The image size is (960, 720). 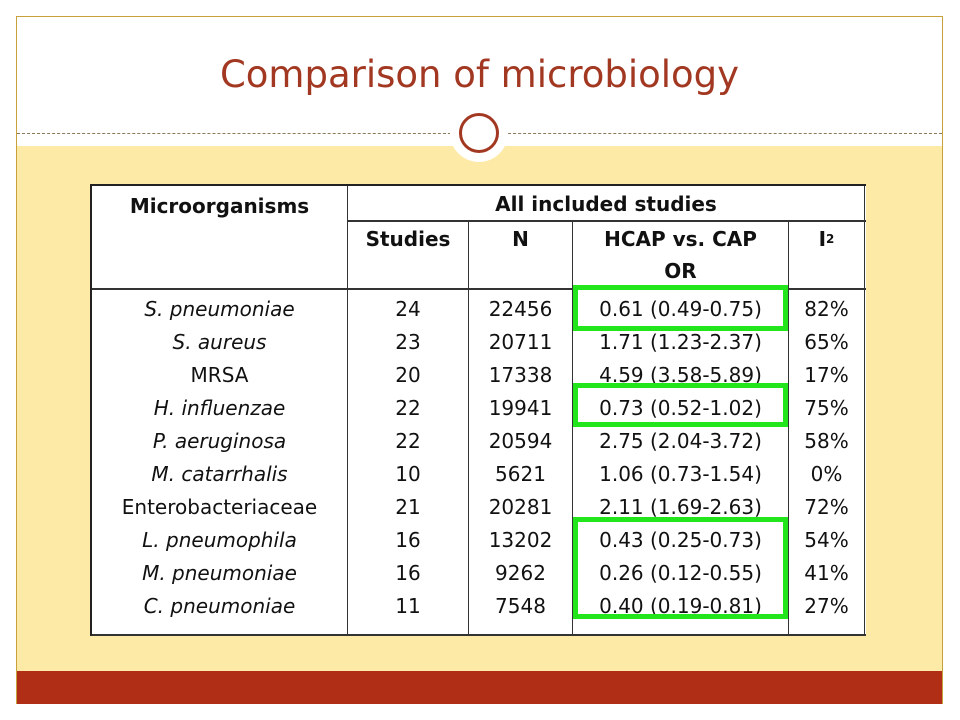 What do you see at coordinates (520, 440) in the screenshot?
I see `n-cell: 20594` at bounding box center [520, 440].